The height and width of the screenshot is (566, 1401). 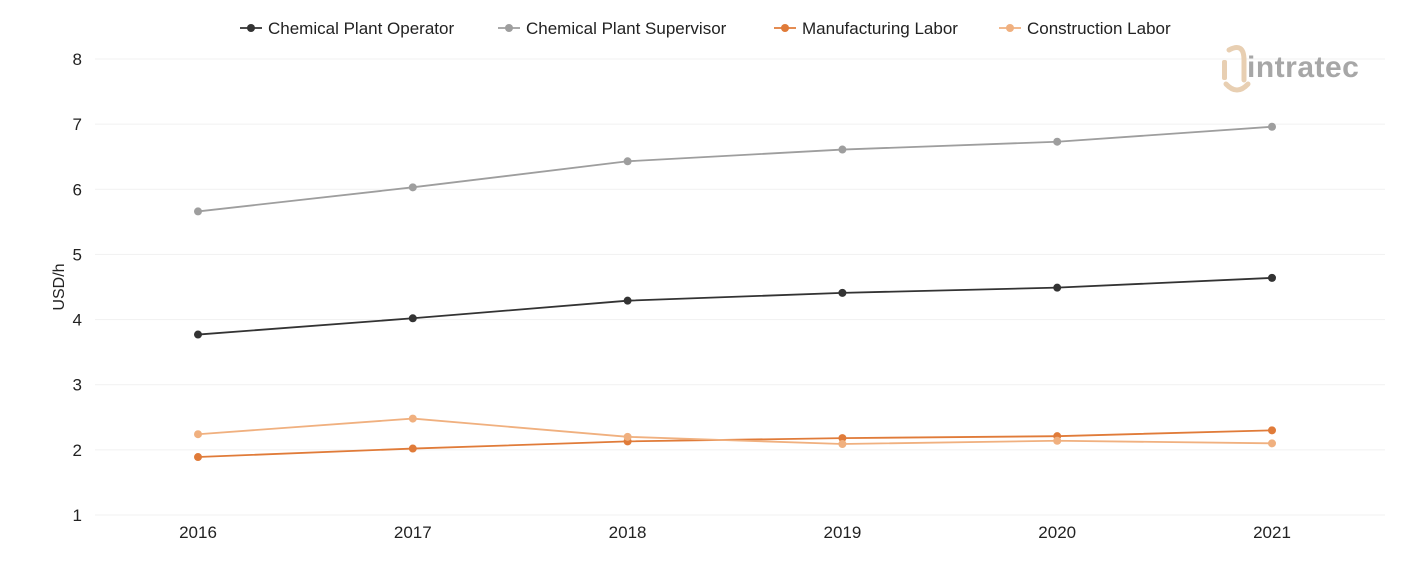 I want to click on legend-item: Chemical Plant Operator, so click(x=347, y=28).